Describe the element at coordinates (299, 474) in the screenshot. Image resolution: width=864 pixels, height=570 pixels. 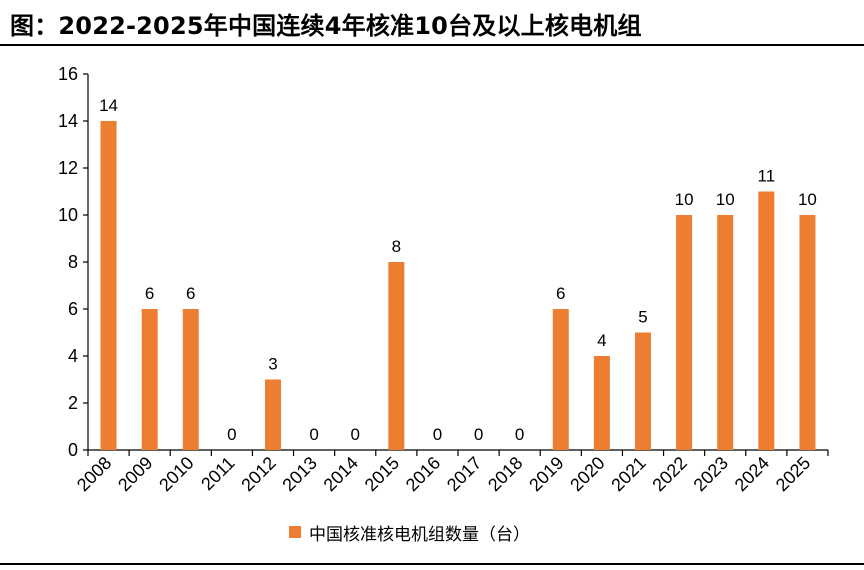
I see `x-tick-label: 2013` at that location.